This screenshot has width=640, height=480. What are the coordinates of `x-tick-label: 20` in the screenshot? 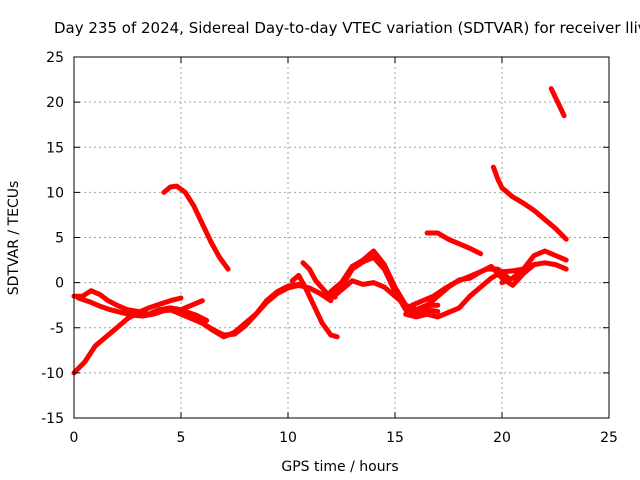 It's located at (502, 438).